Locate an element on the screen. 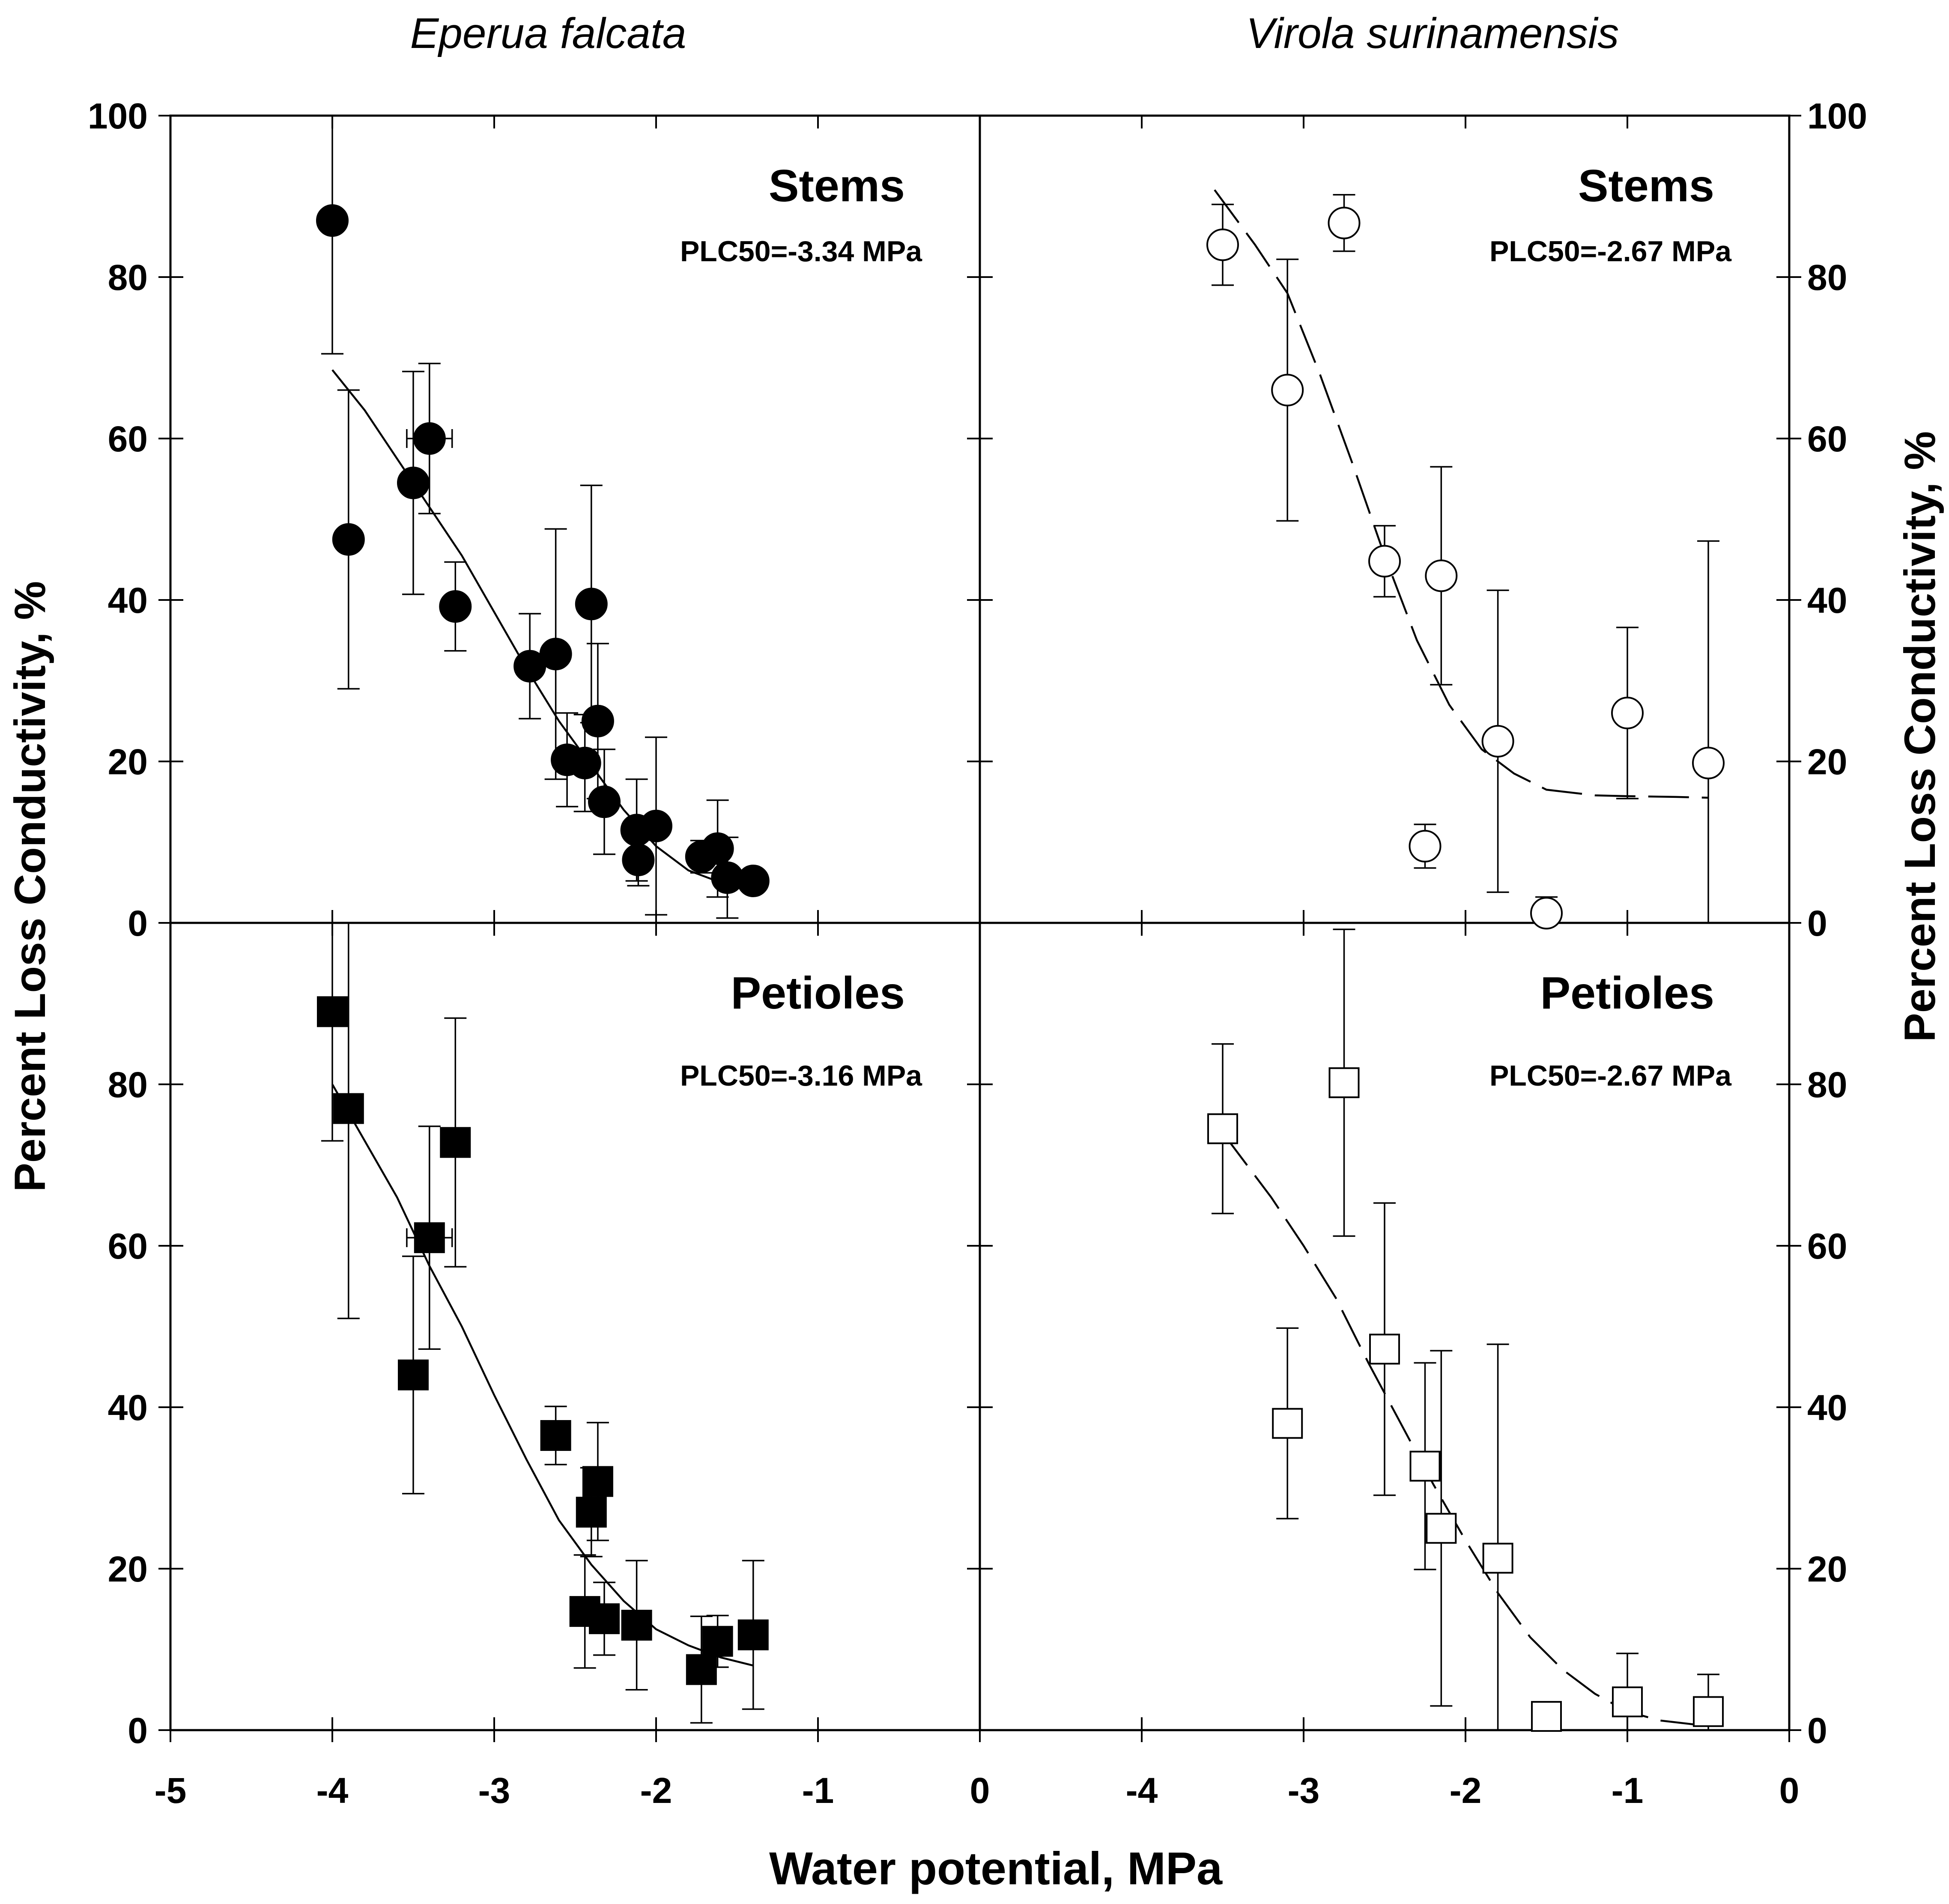  virola-surinamensis-stems-y-tick-label: 0 is located at coordinates (1817, 923).